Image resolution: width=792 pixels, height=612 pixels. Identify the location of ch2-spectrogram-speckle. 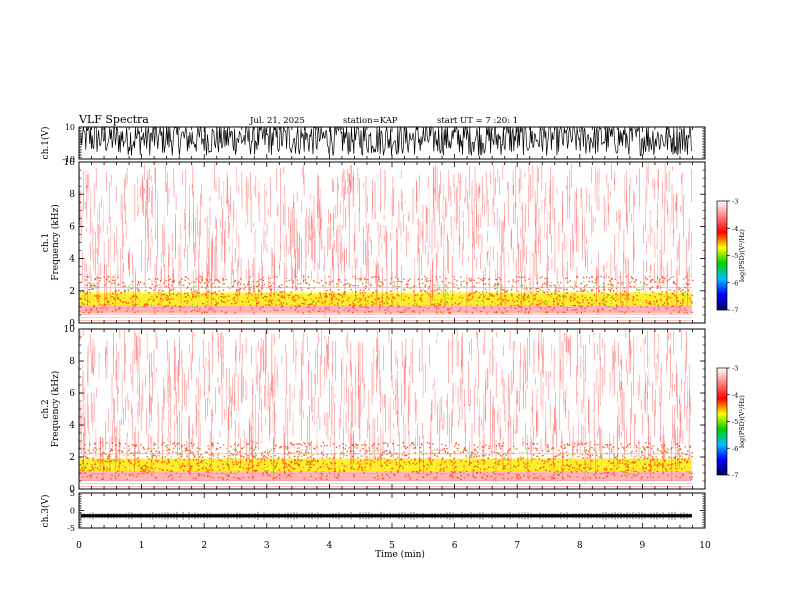
(386, 461).